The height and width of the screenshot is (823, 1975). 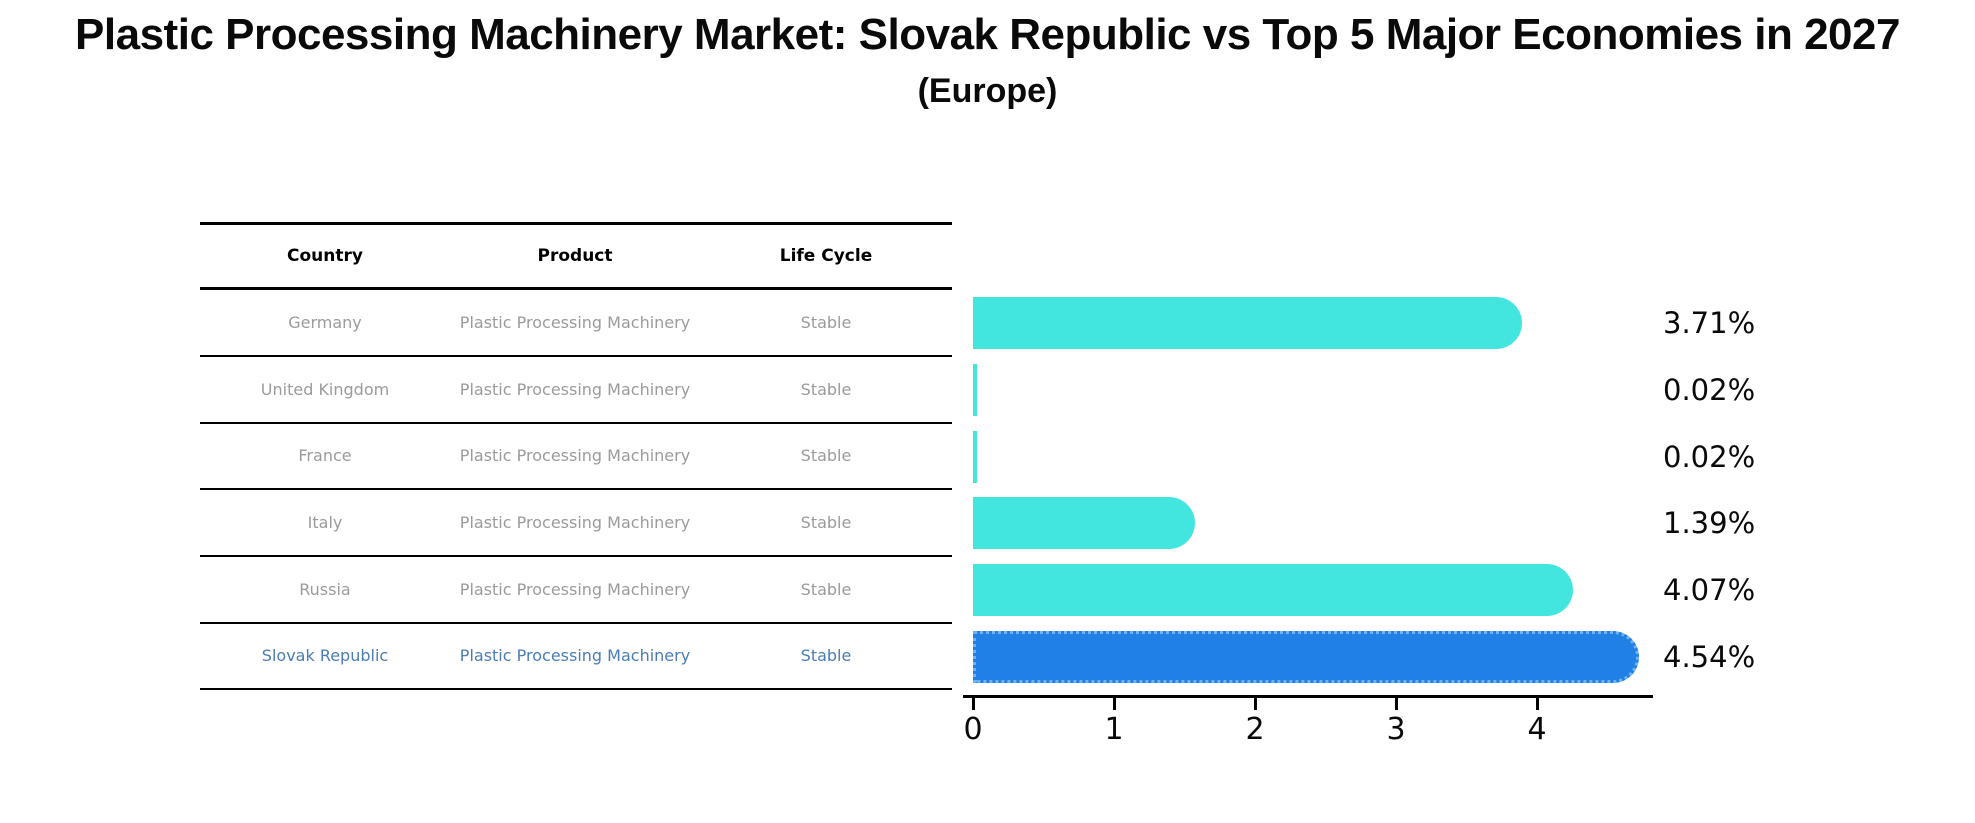 I want to click on row-country: United Kingdom, so click(x=325, y=389).